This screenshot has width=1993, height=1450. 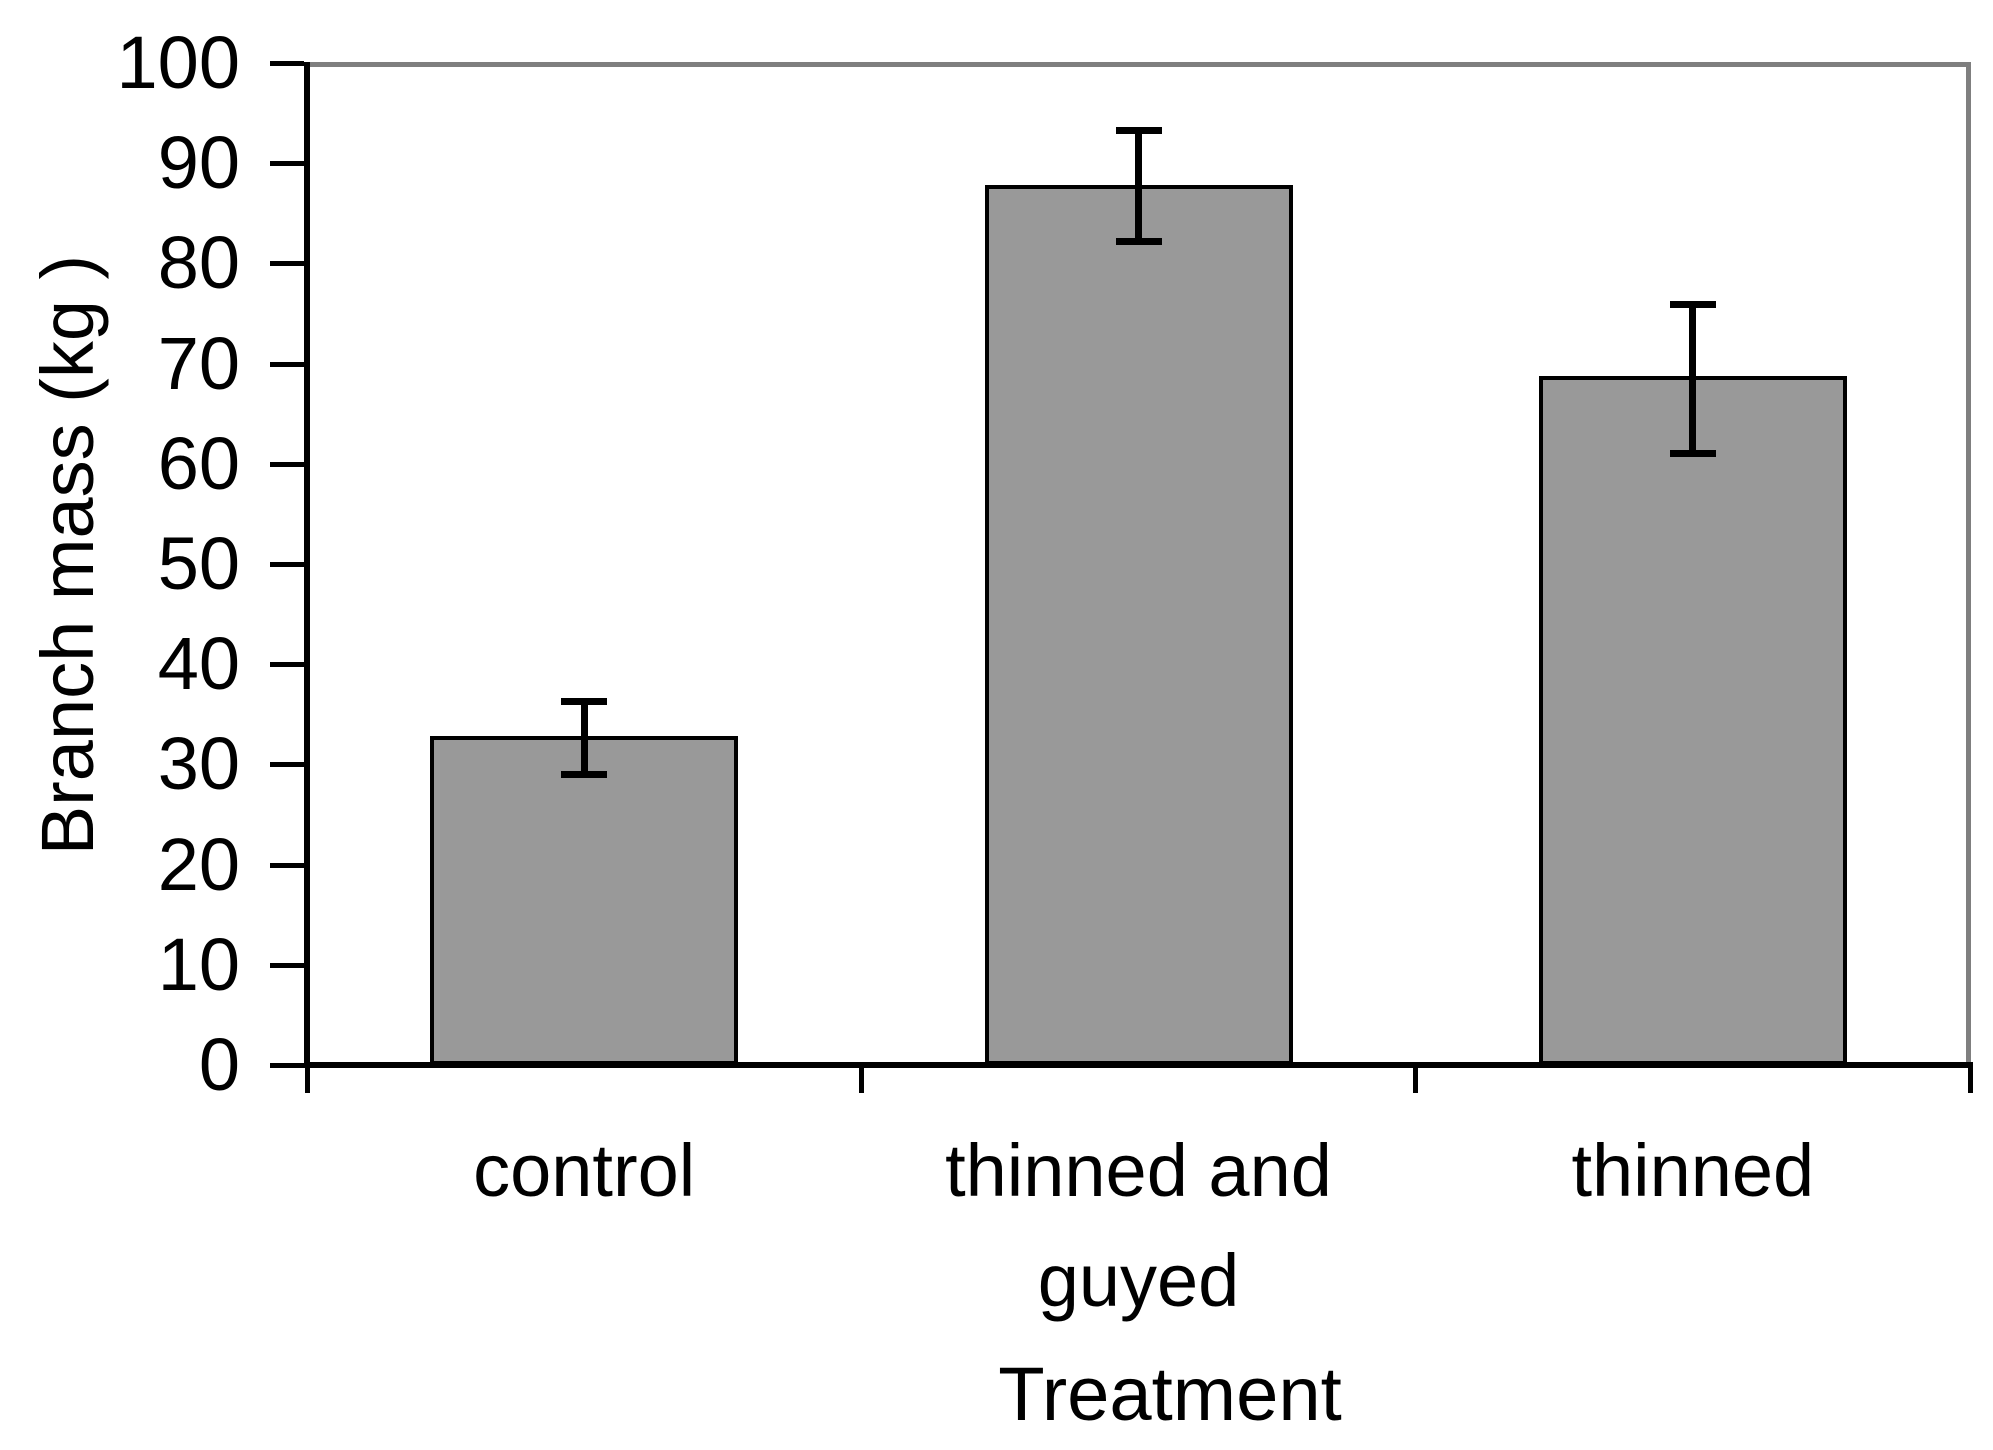 I want to click on y-tick-label: 70, so click(x=198, y=363).